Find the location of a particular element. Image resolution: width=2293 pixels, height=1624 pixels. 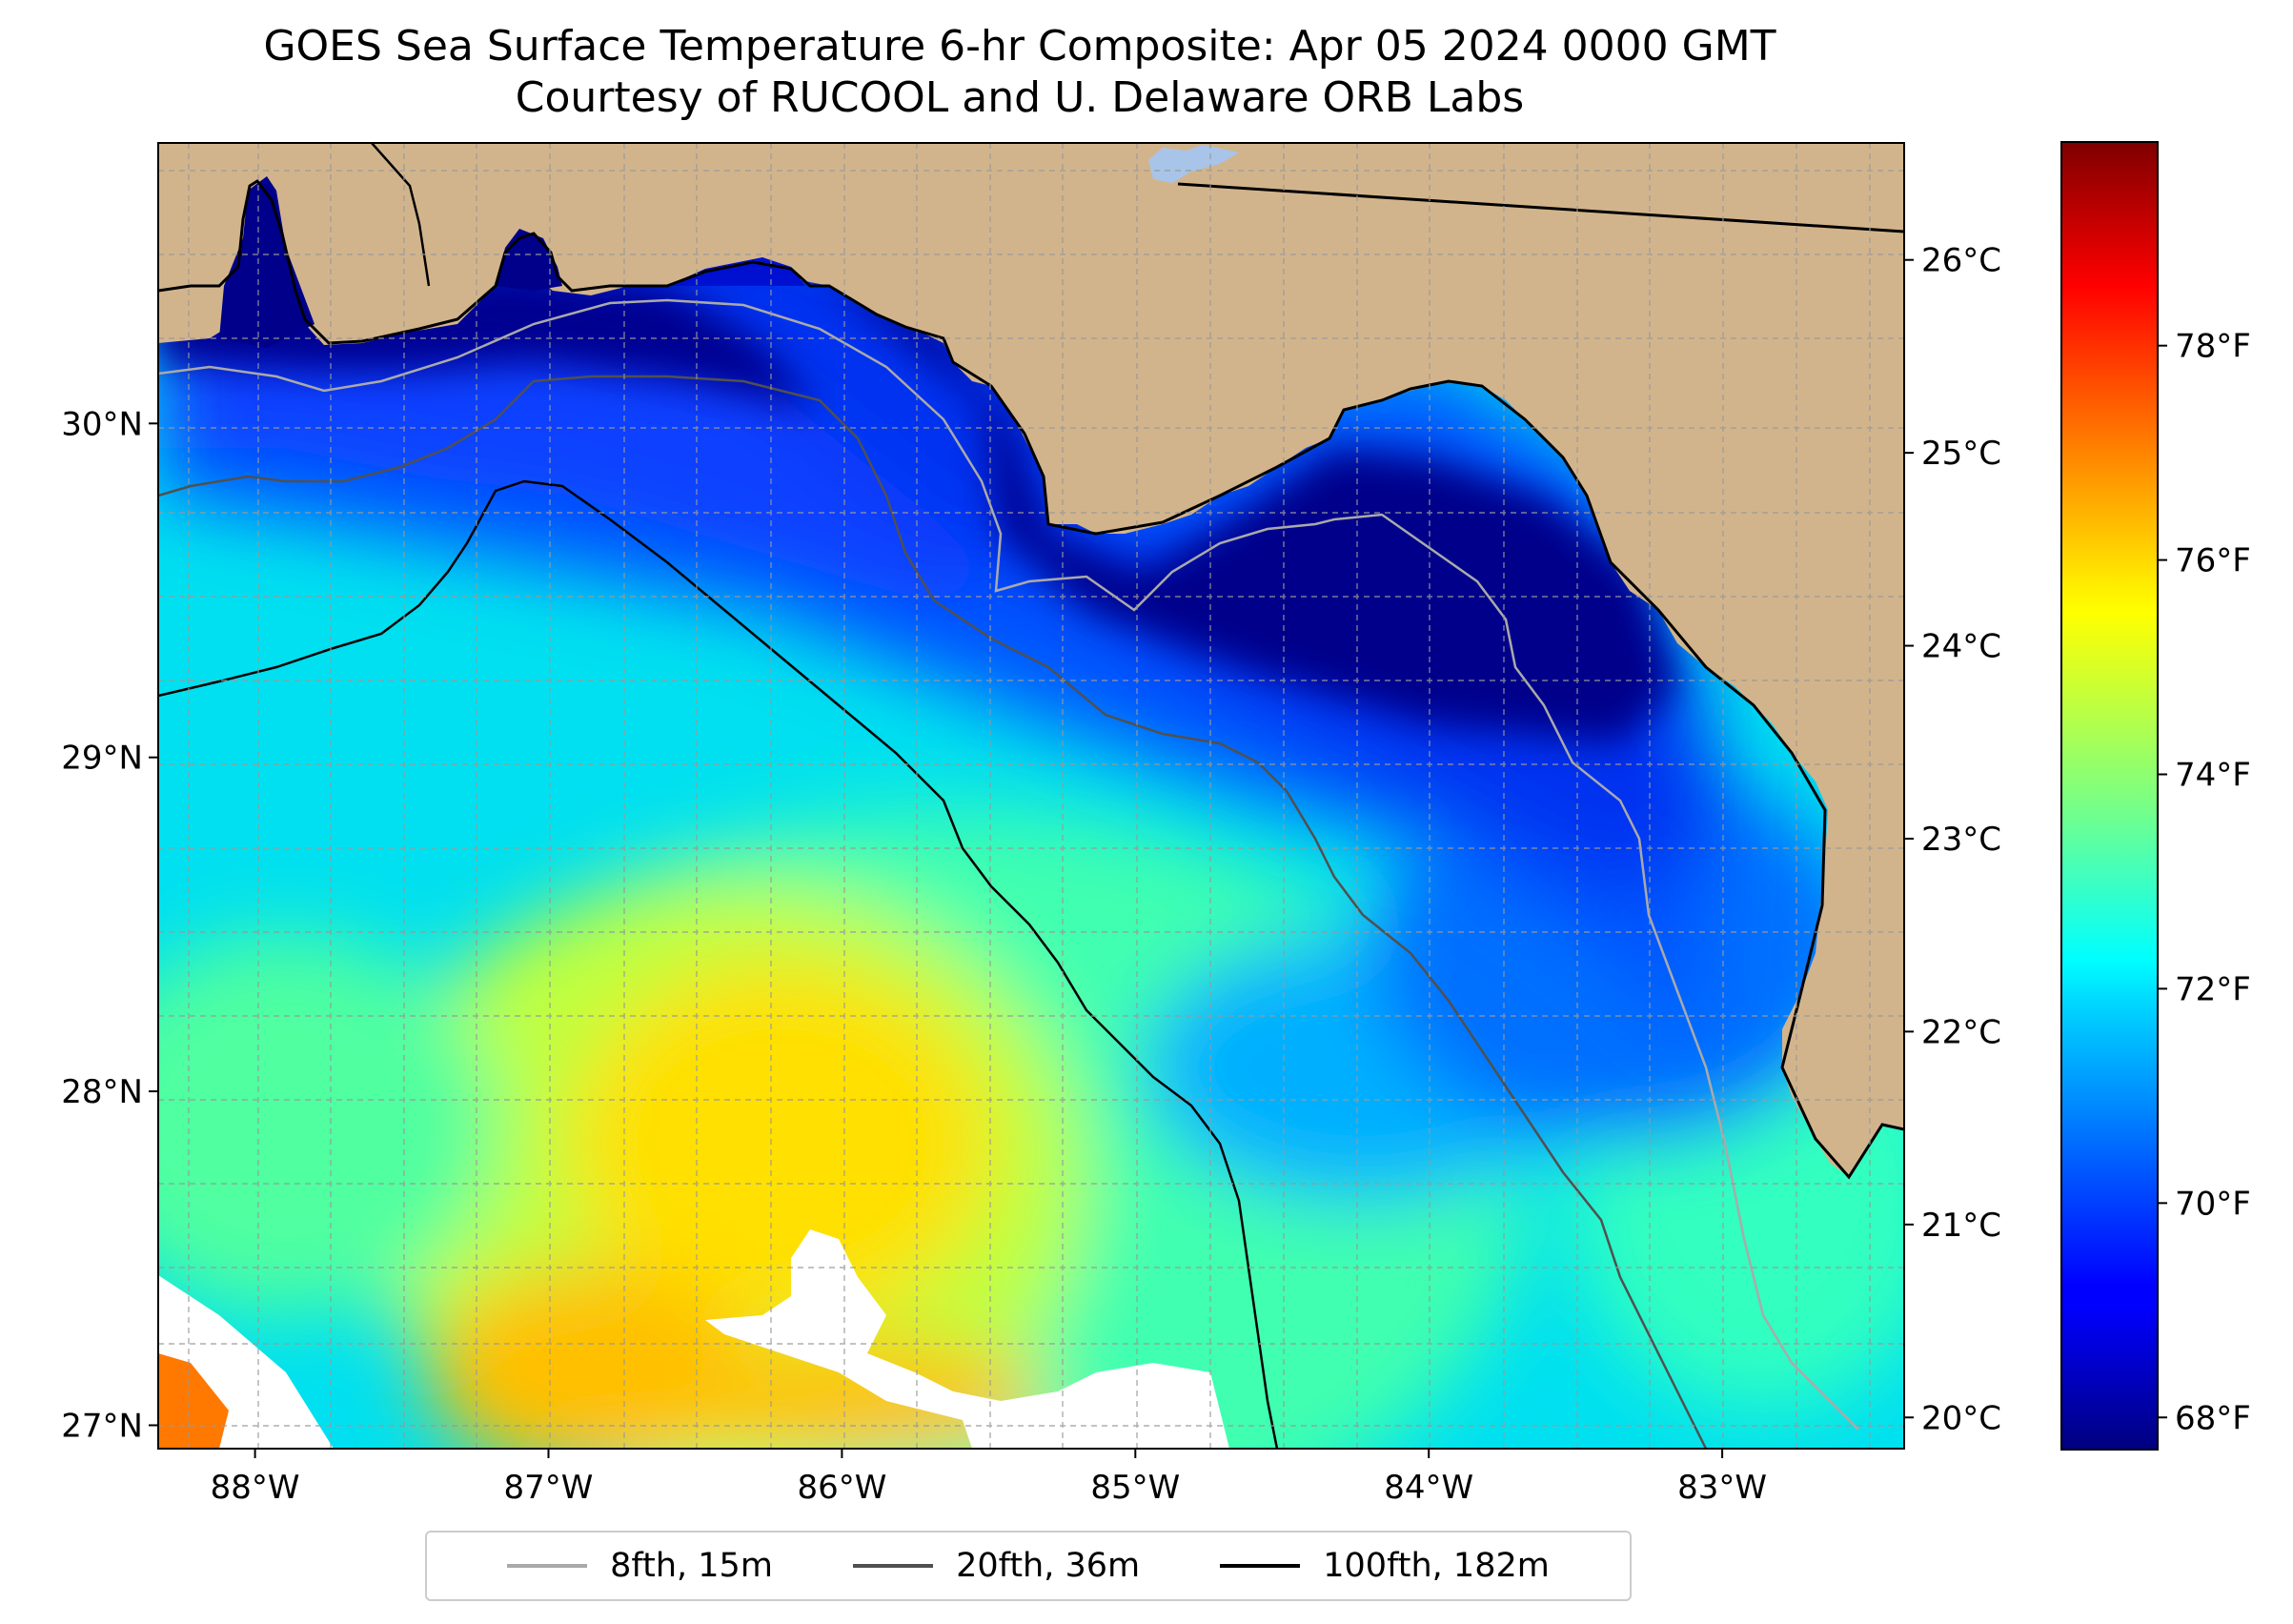

lat-tick-label: 30°N is located at coordinates (102, 424).